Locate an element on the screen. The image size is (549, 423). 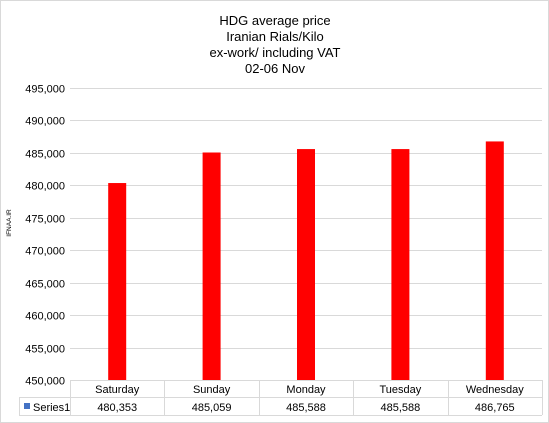
category-label: Sunday is located at coordinates (212, 390).